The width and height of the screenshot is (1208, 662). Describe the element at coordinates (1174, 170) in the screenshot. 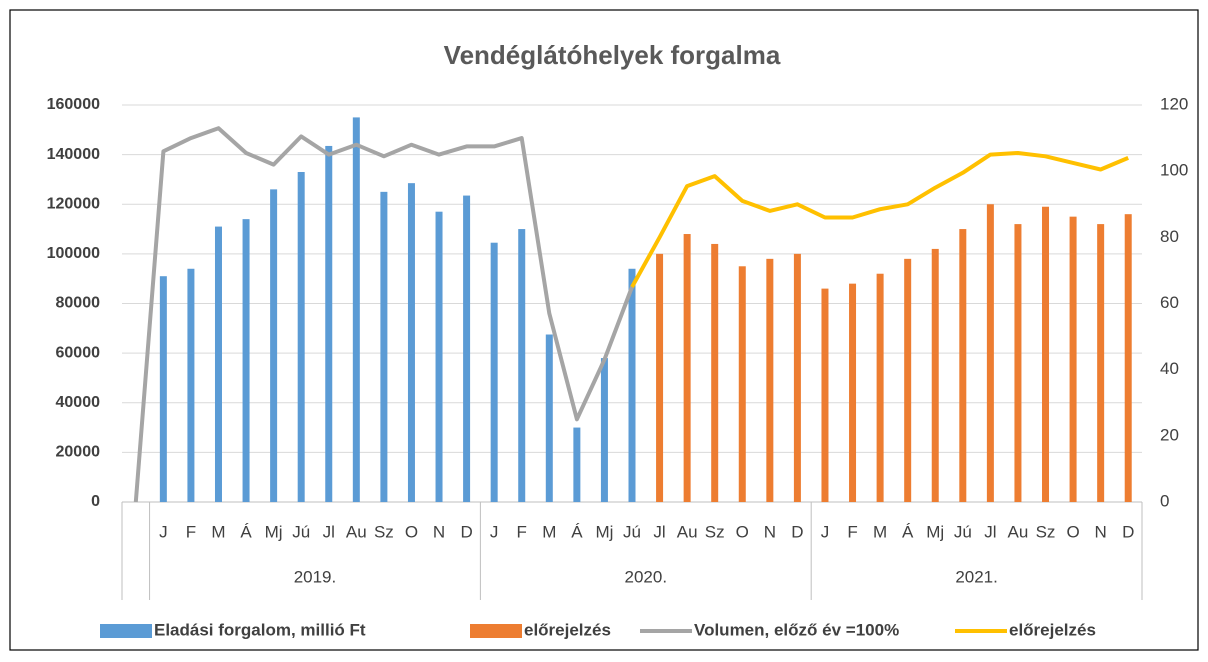

I see `y2-tick-label: 100` at that location.